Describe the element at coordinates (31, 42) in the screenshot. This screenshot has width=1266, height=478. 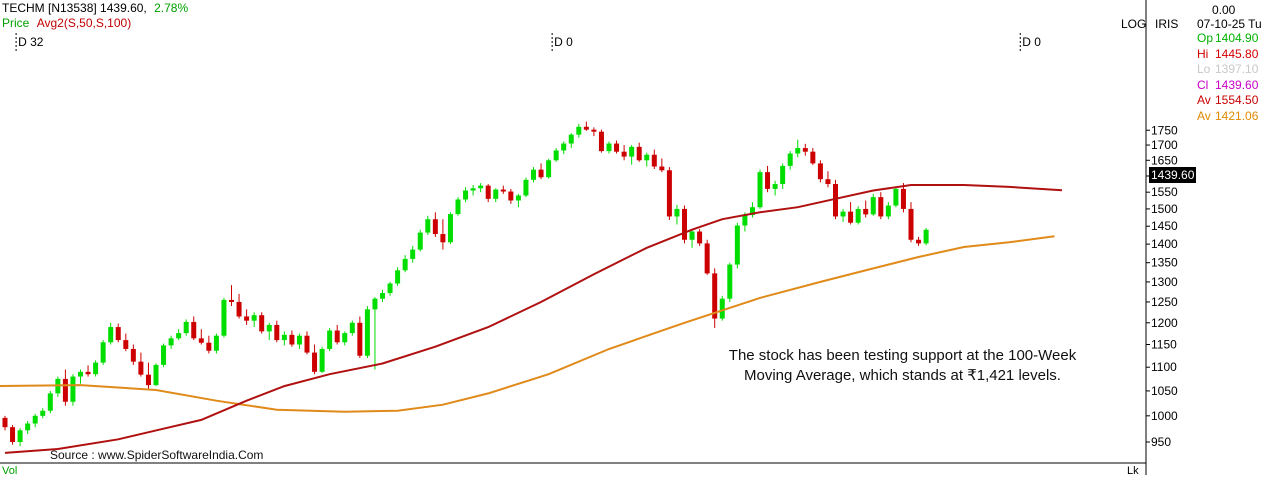
I see `divider-label: D 32` at that location.